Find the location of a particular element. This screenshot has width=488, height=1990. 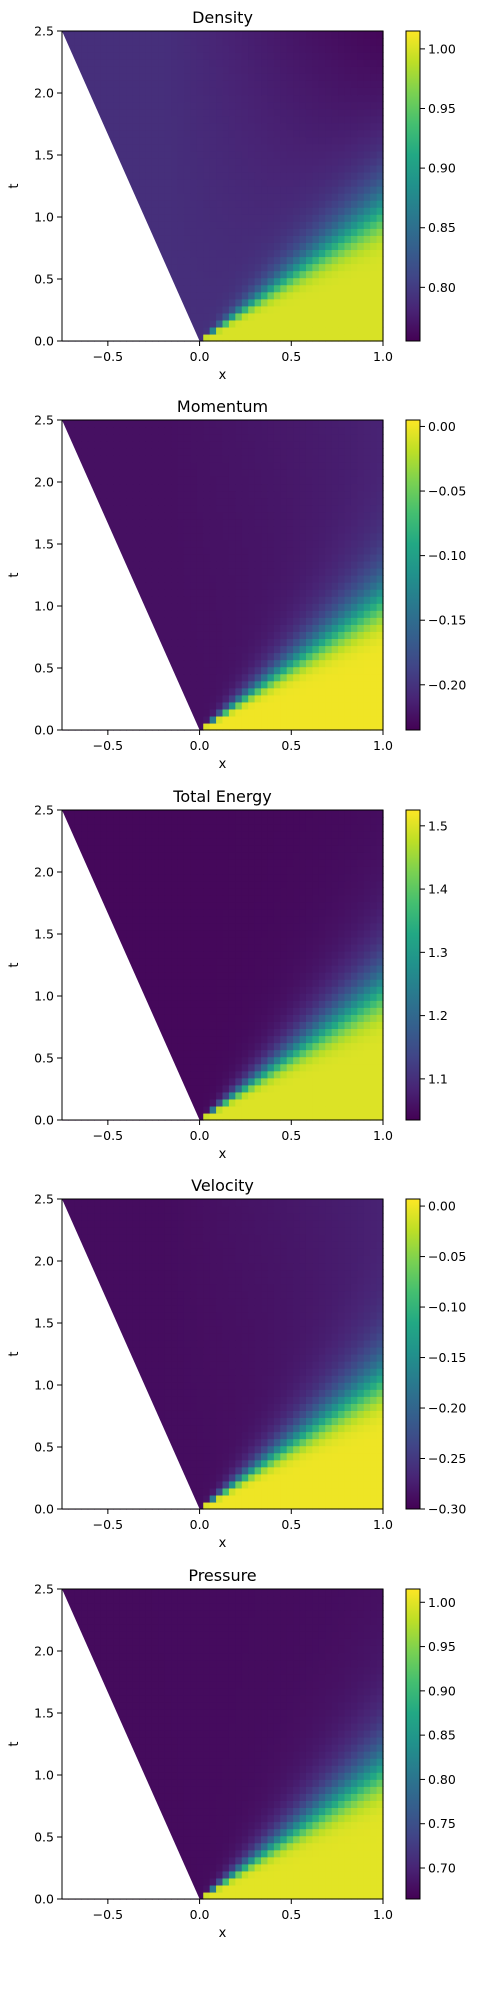

y-tick-label: 0.5 is located at coordinates (44, 668).